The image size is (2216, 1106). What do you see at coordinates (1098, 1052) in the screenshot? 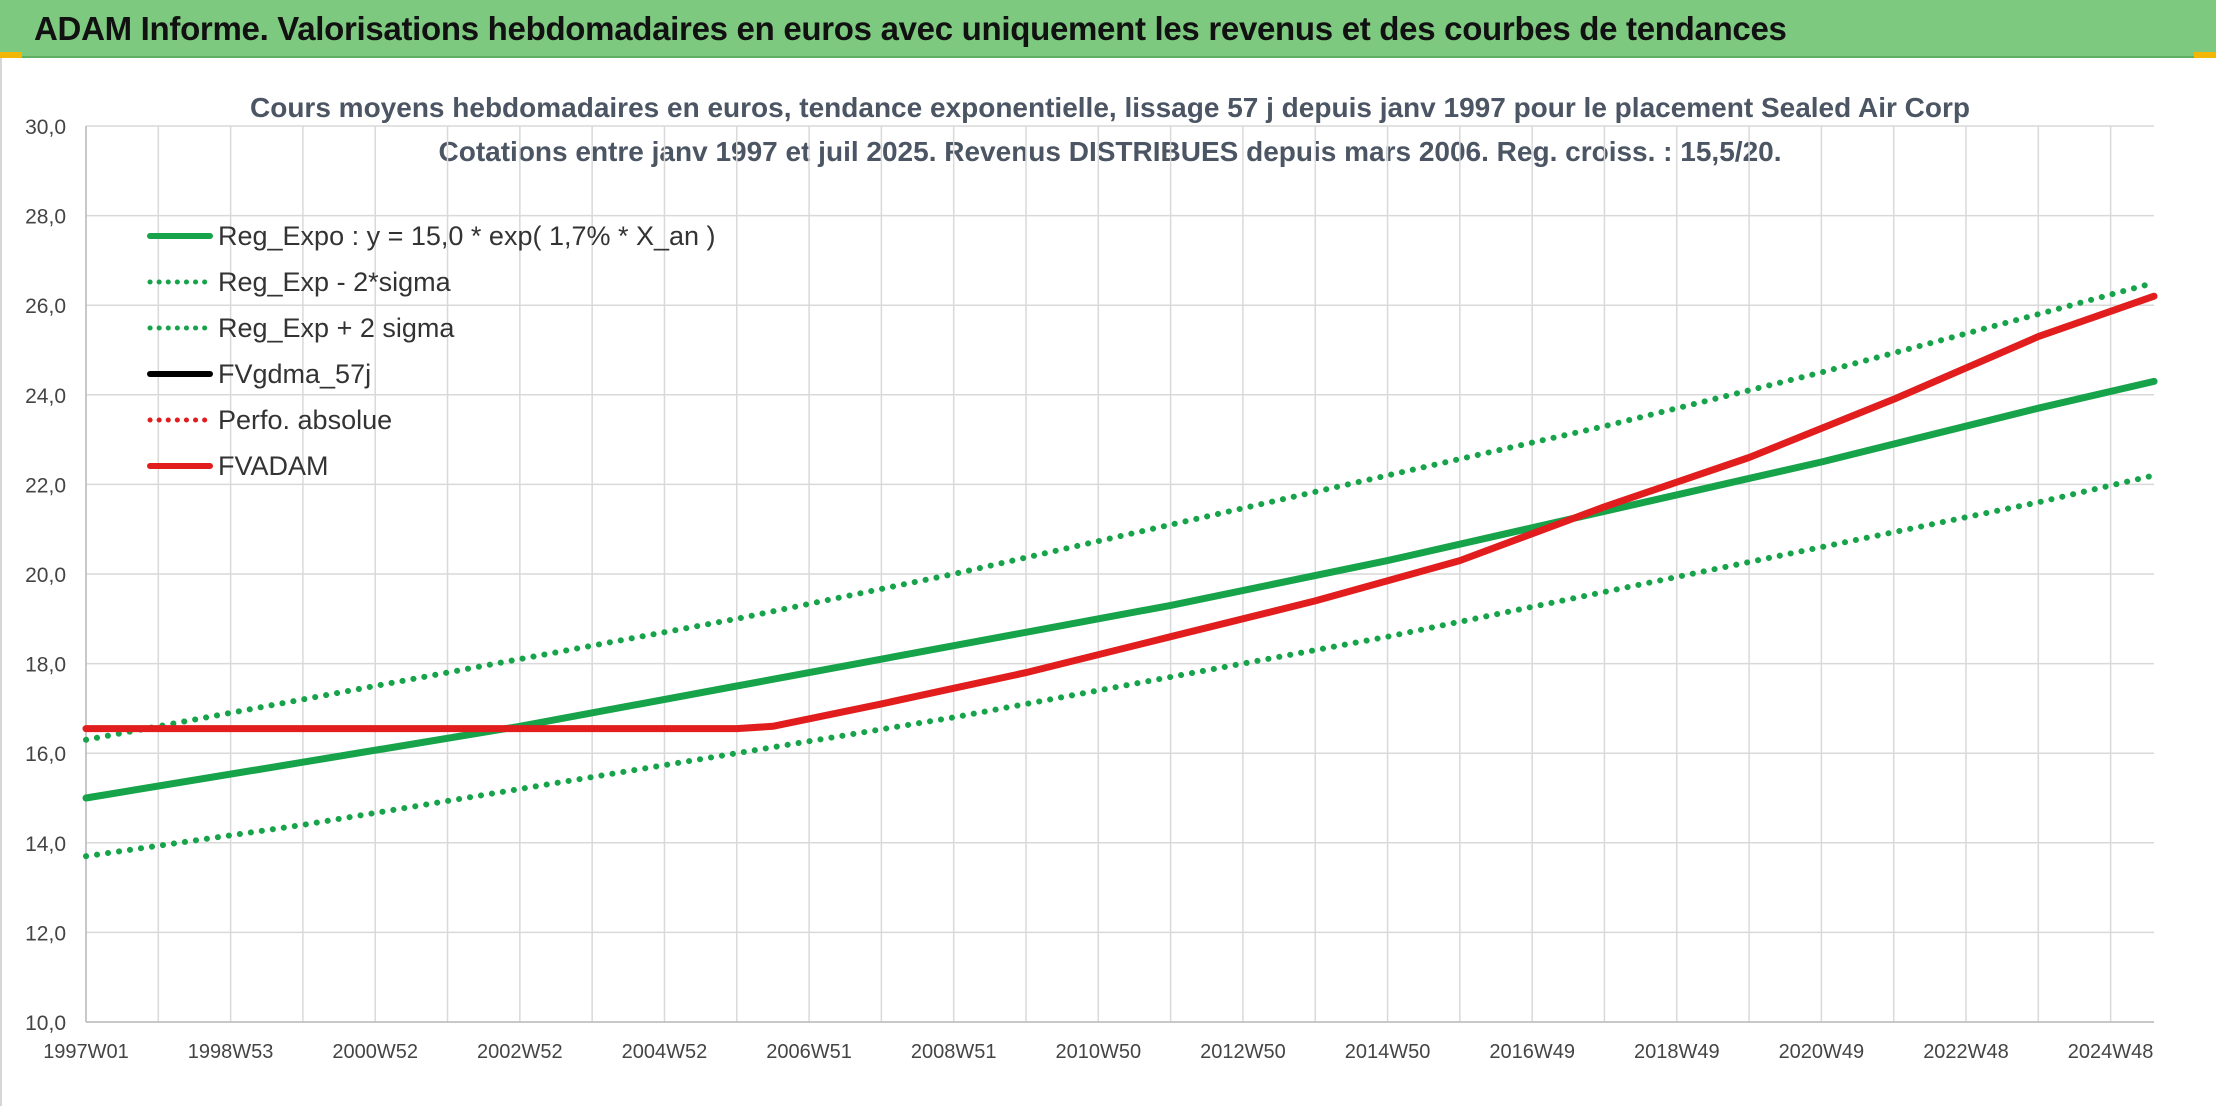
I see `x-tick-label: 2010W50` at bounding box center [1098, 1052].